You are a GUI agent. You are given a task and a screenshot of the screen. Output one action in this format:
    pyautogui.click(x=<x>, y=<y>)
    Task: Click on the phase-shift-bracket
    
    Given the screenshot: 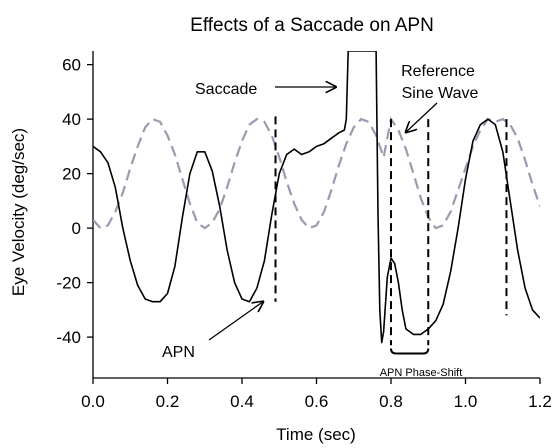 What is the action you would take?
    pyautogui.click(x=410, y=351)
    